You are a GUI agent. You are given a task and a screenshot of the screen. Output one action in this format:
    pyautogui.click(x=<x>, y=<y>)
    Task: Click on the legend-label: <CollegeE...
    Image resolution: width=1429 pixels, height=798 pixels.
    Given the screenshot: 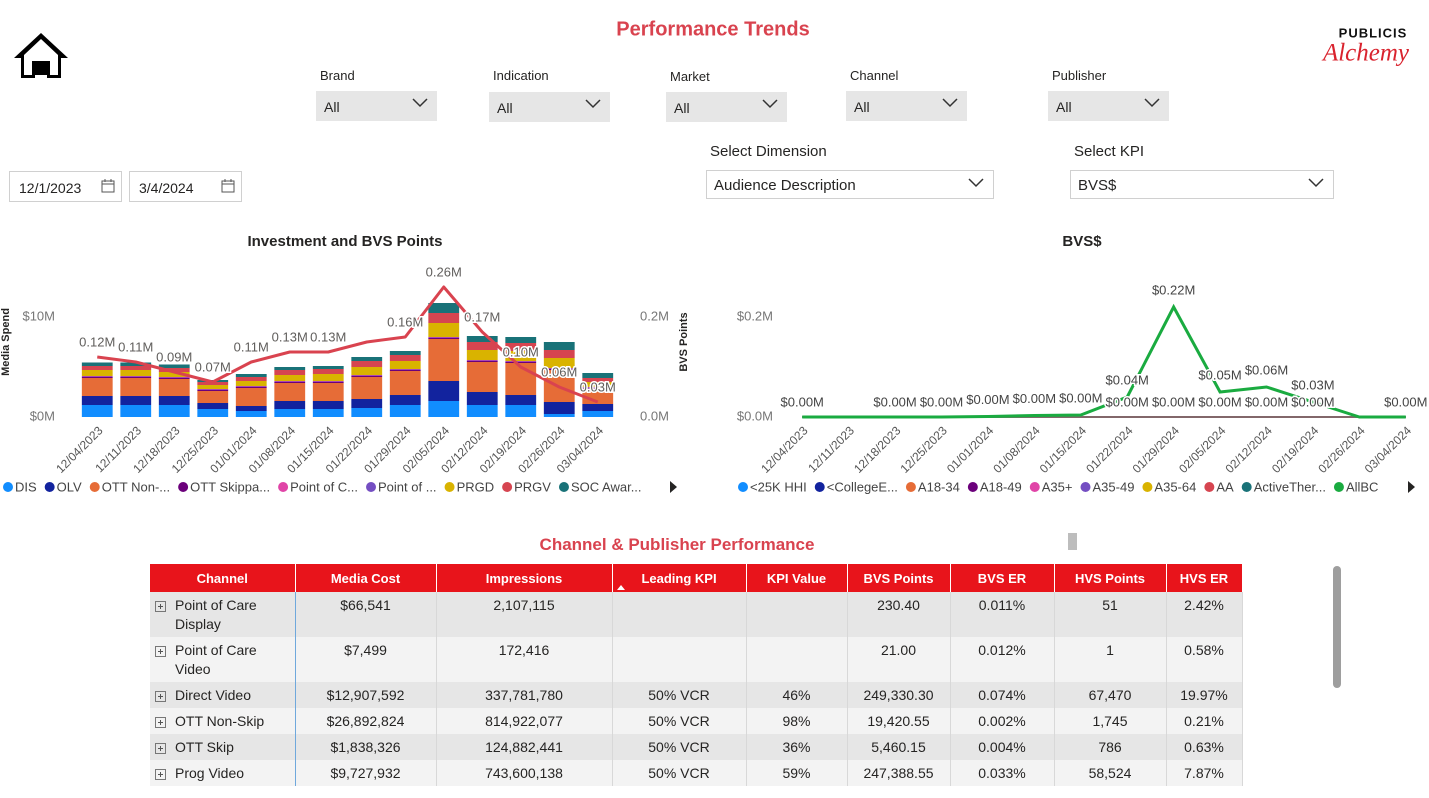 What is the action you would take?
    pyautogui.click(x=862, y=486)
    